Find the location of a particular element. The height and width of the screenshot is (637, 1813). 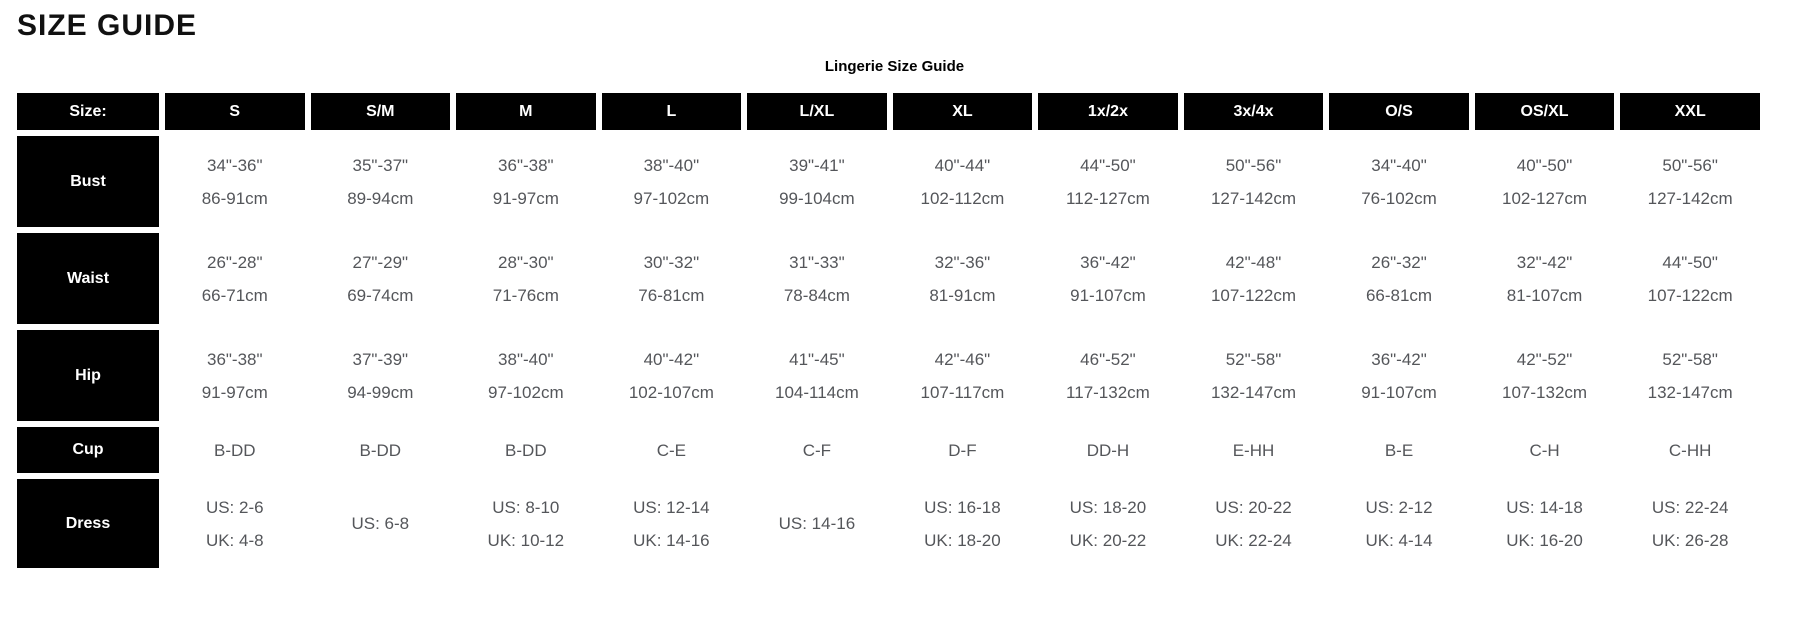

size-cell-hip-6: 46"-52" 117-132cm is located at coordinates (1108, 375).